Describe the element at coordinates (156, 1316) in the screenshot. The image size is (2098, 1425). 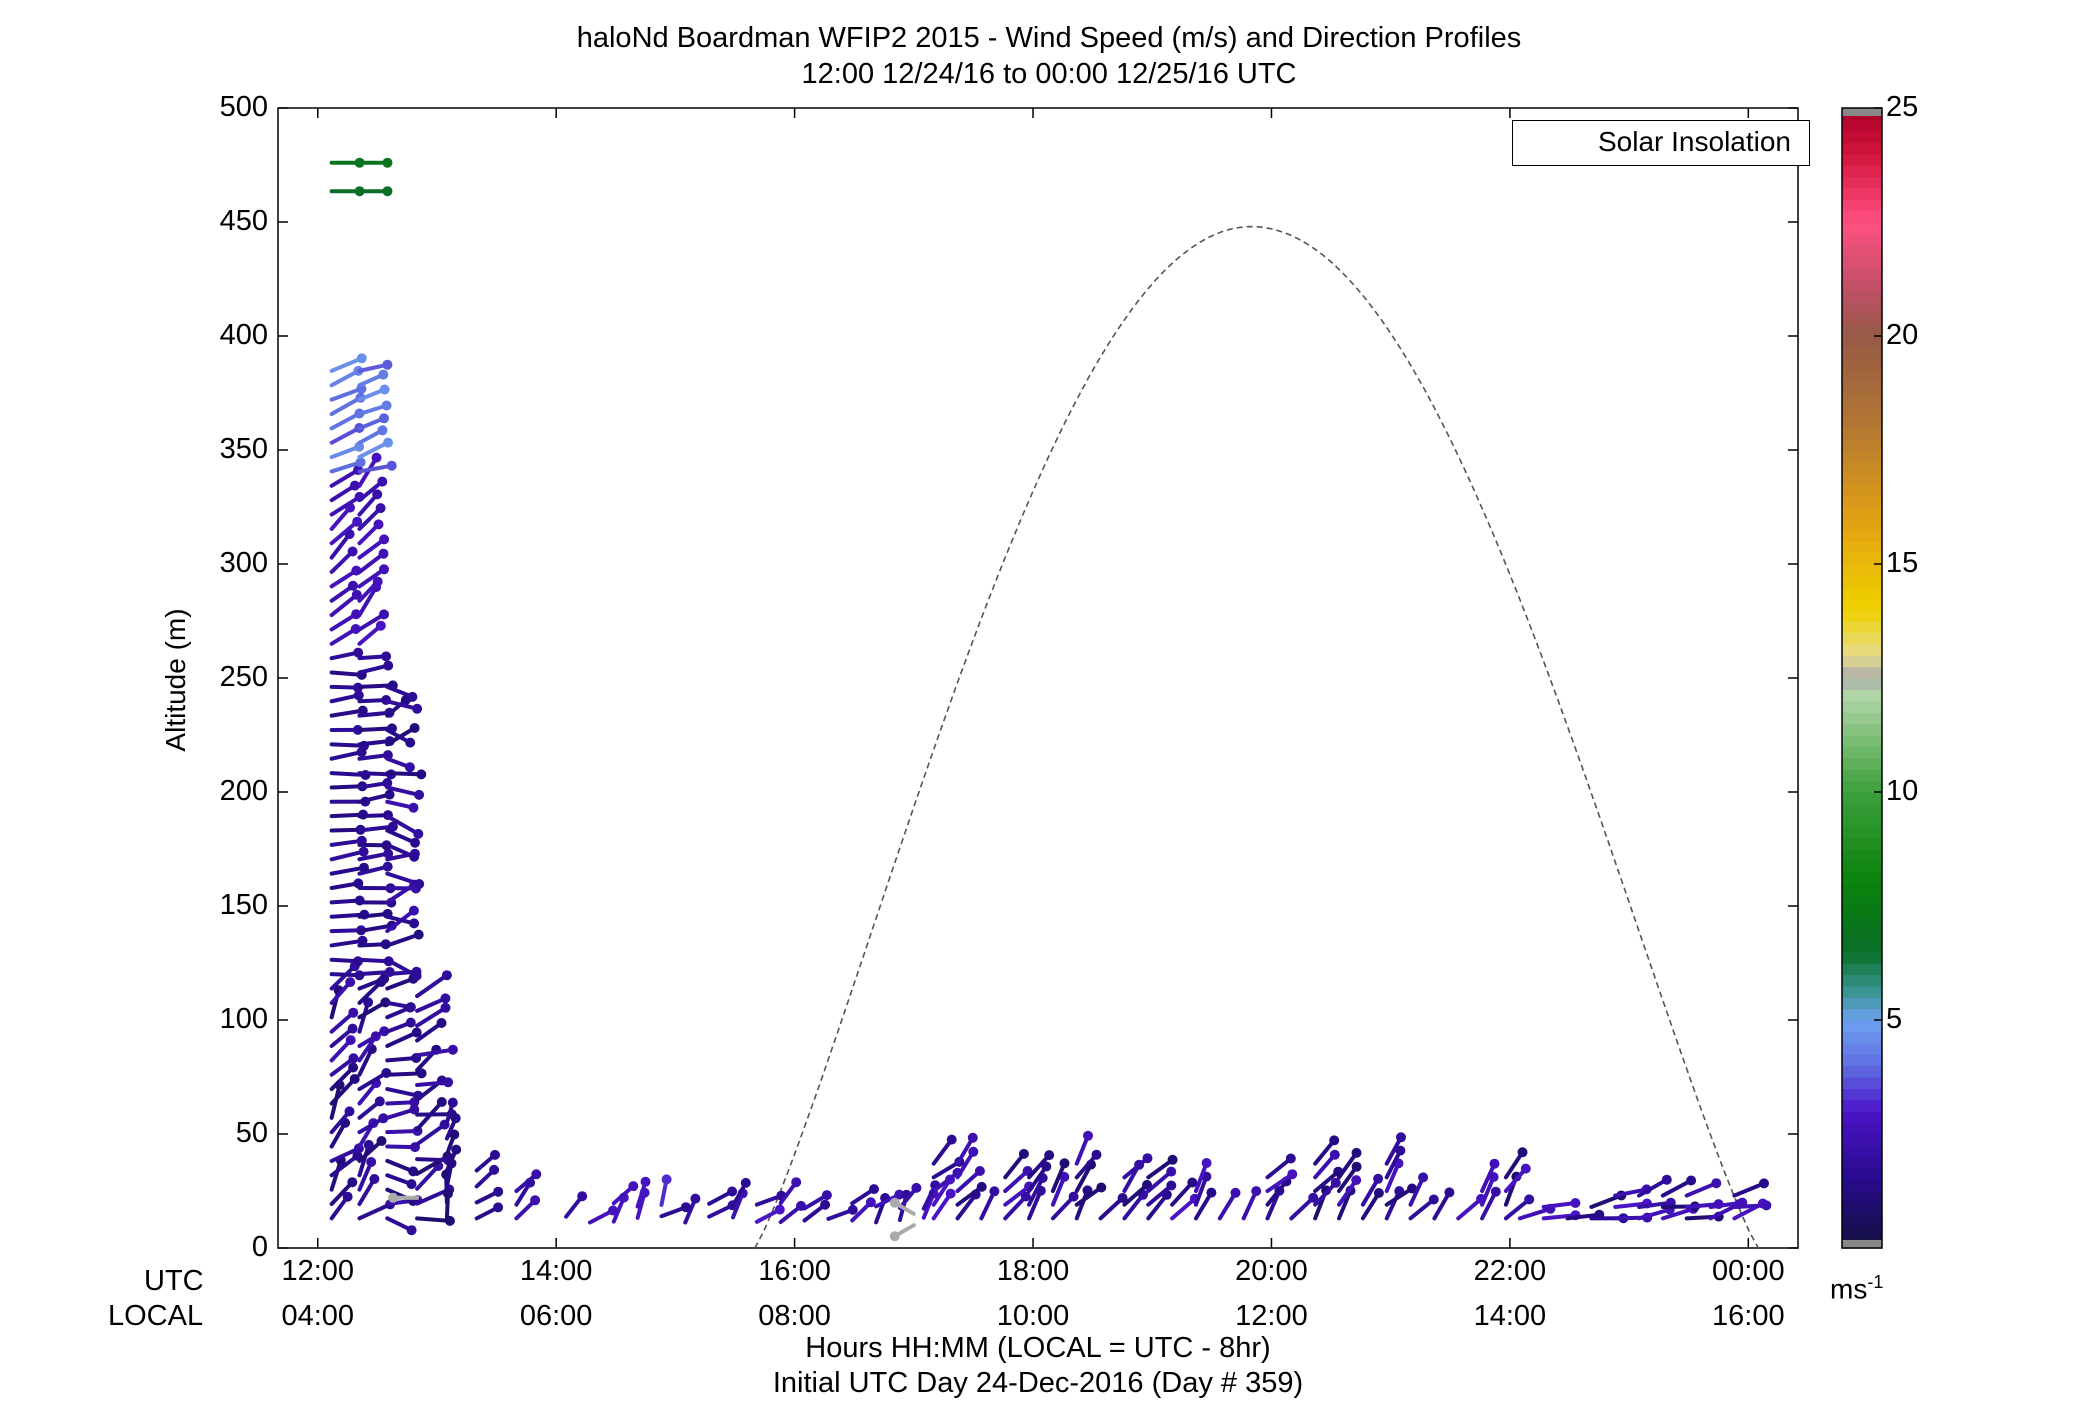
I see `local-row-label: LOCAL` at that location.